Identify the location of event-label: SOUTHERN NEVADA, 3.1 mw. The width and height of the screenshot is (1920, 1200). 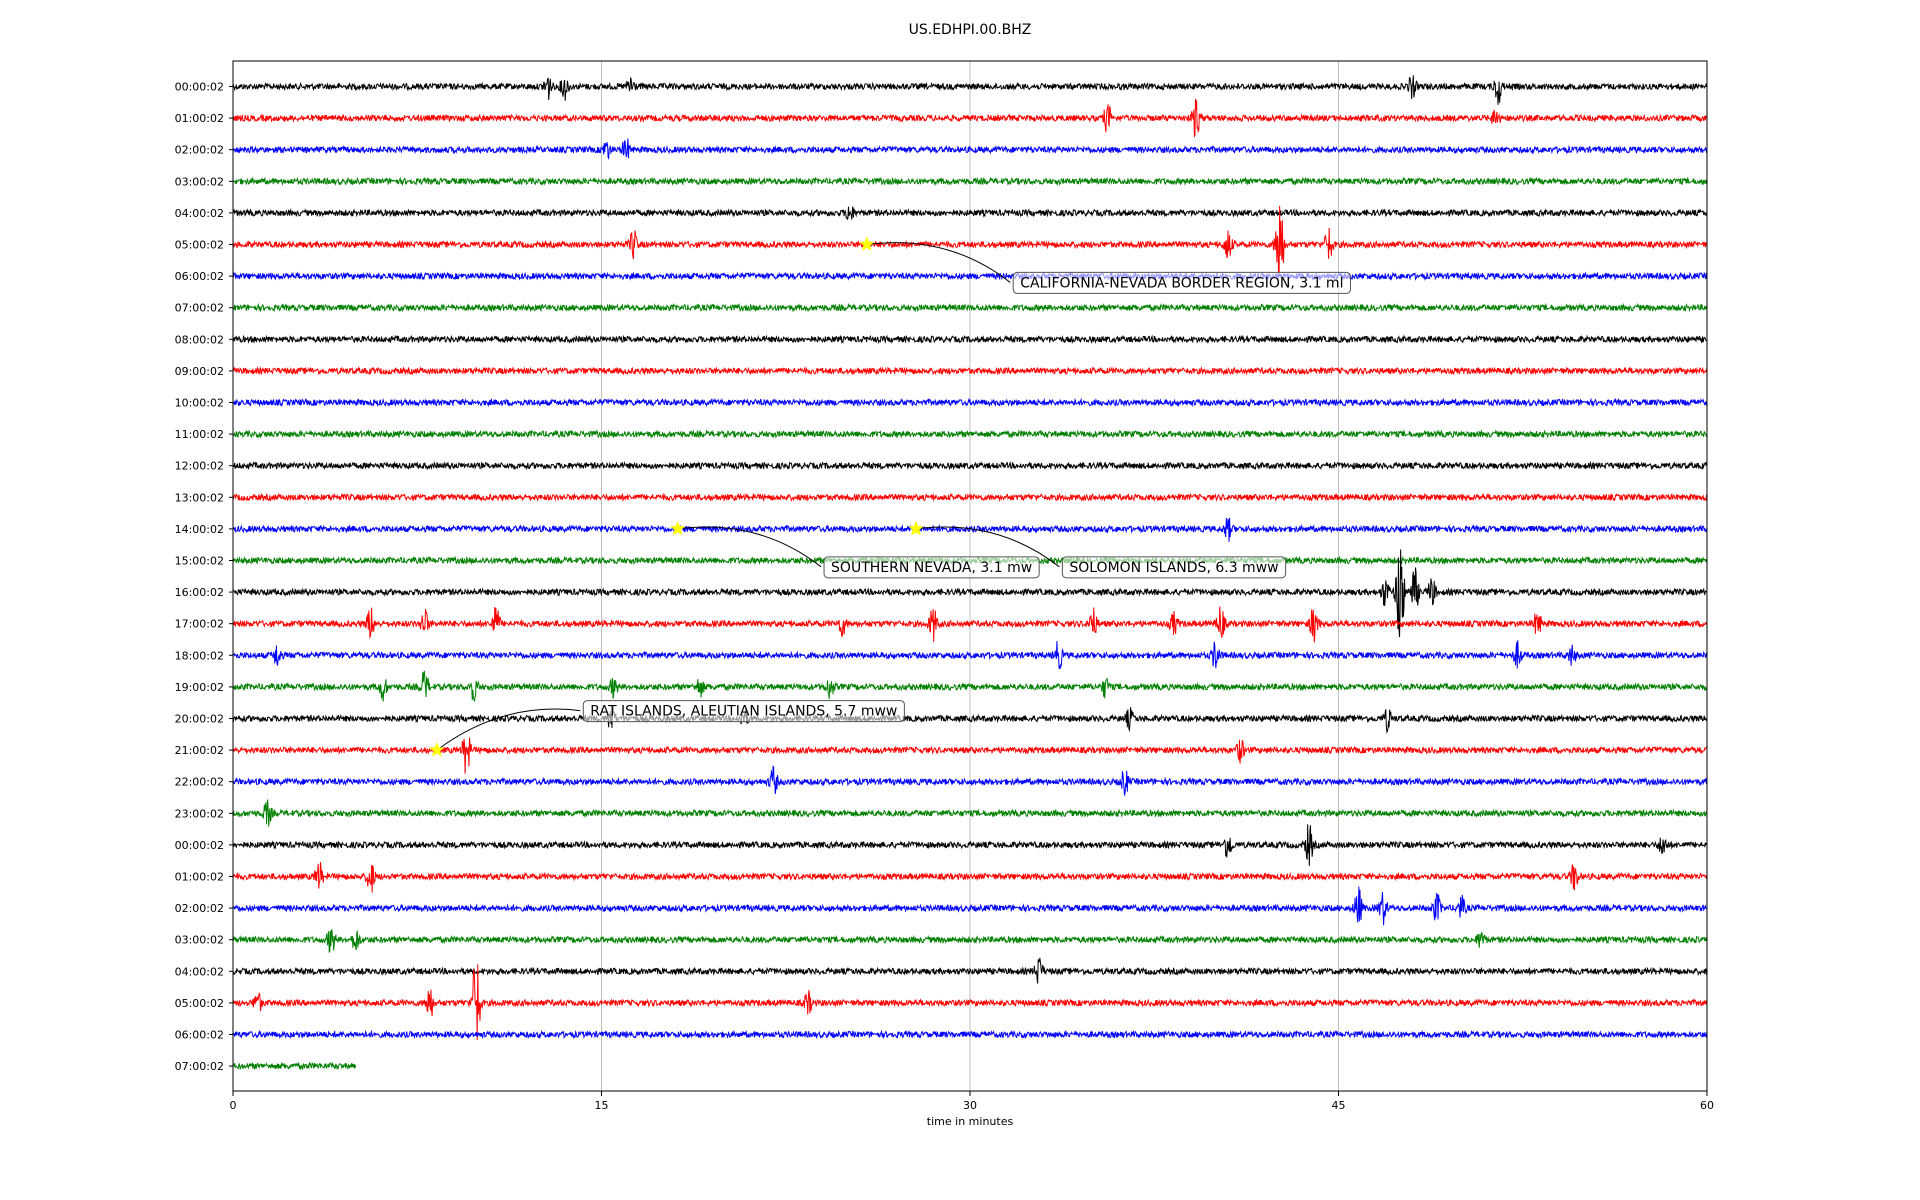
(931, 568).